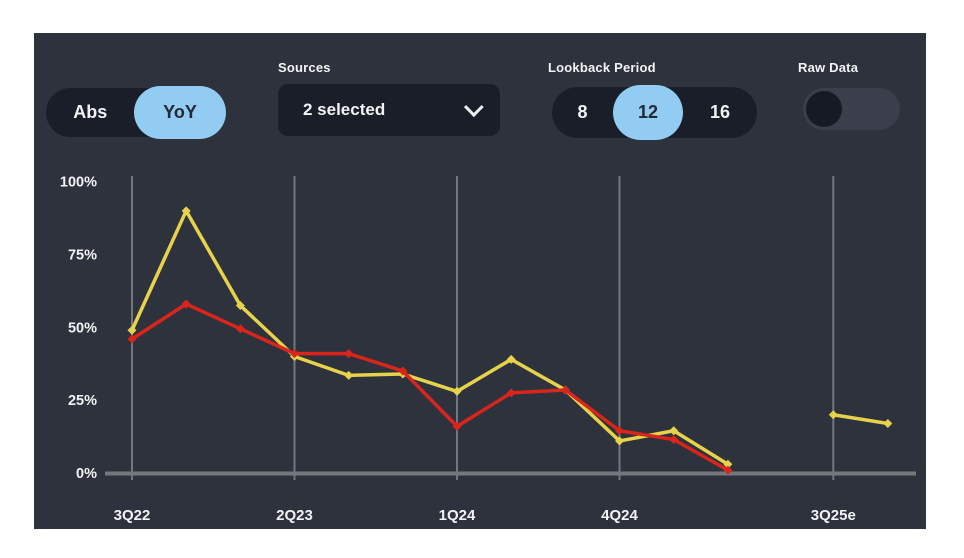  Describe the element at coordinates (828, 67) in the screenshot. I see `raw-data-label: Raw Data` at that location.